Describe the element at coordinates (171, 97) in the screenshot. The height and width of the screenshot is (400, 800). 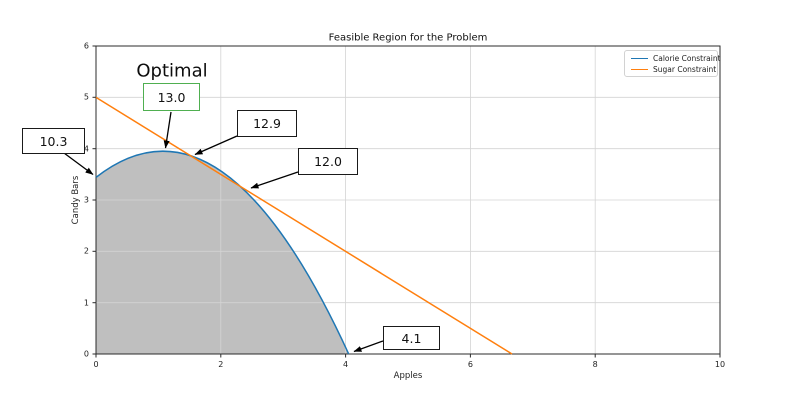
I see `annotation-box-13-0: 13.0` at that location.